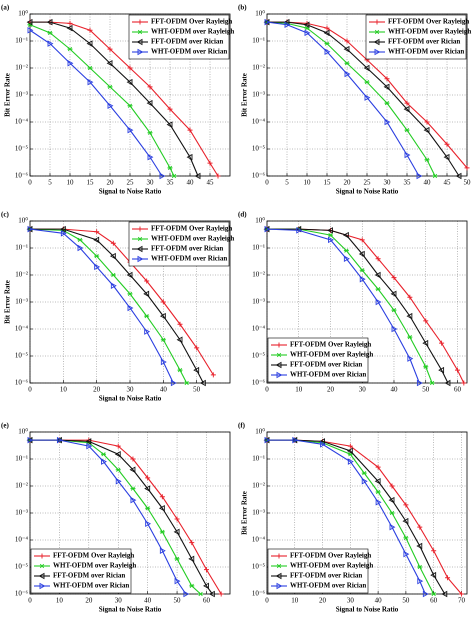  Describe the element at coordinates (368, 183) in the screenshot. I see `x-tick-label: 25` at that location.